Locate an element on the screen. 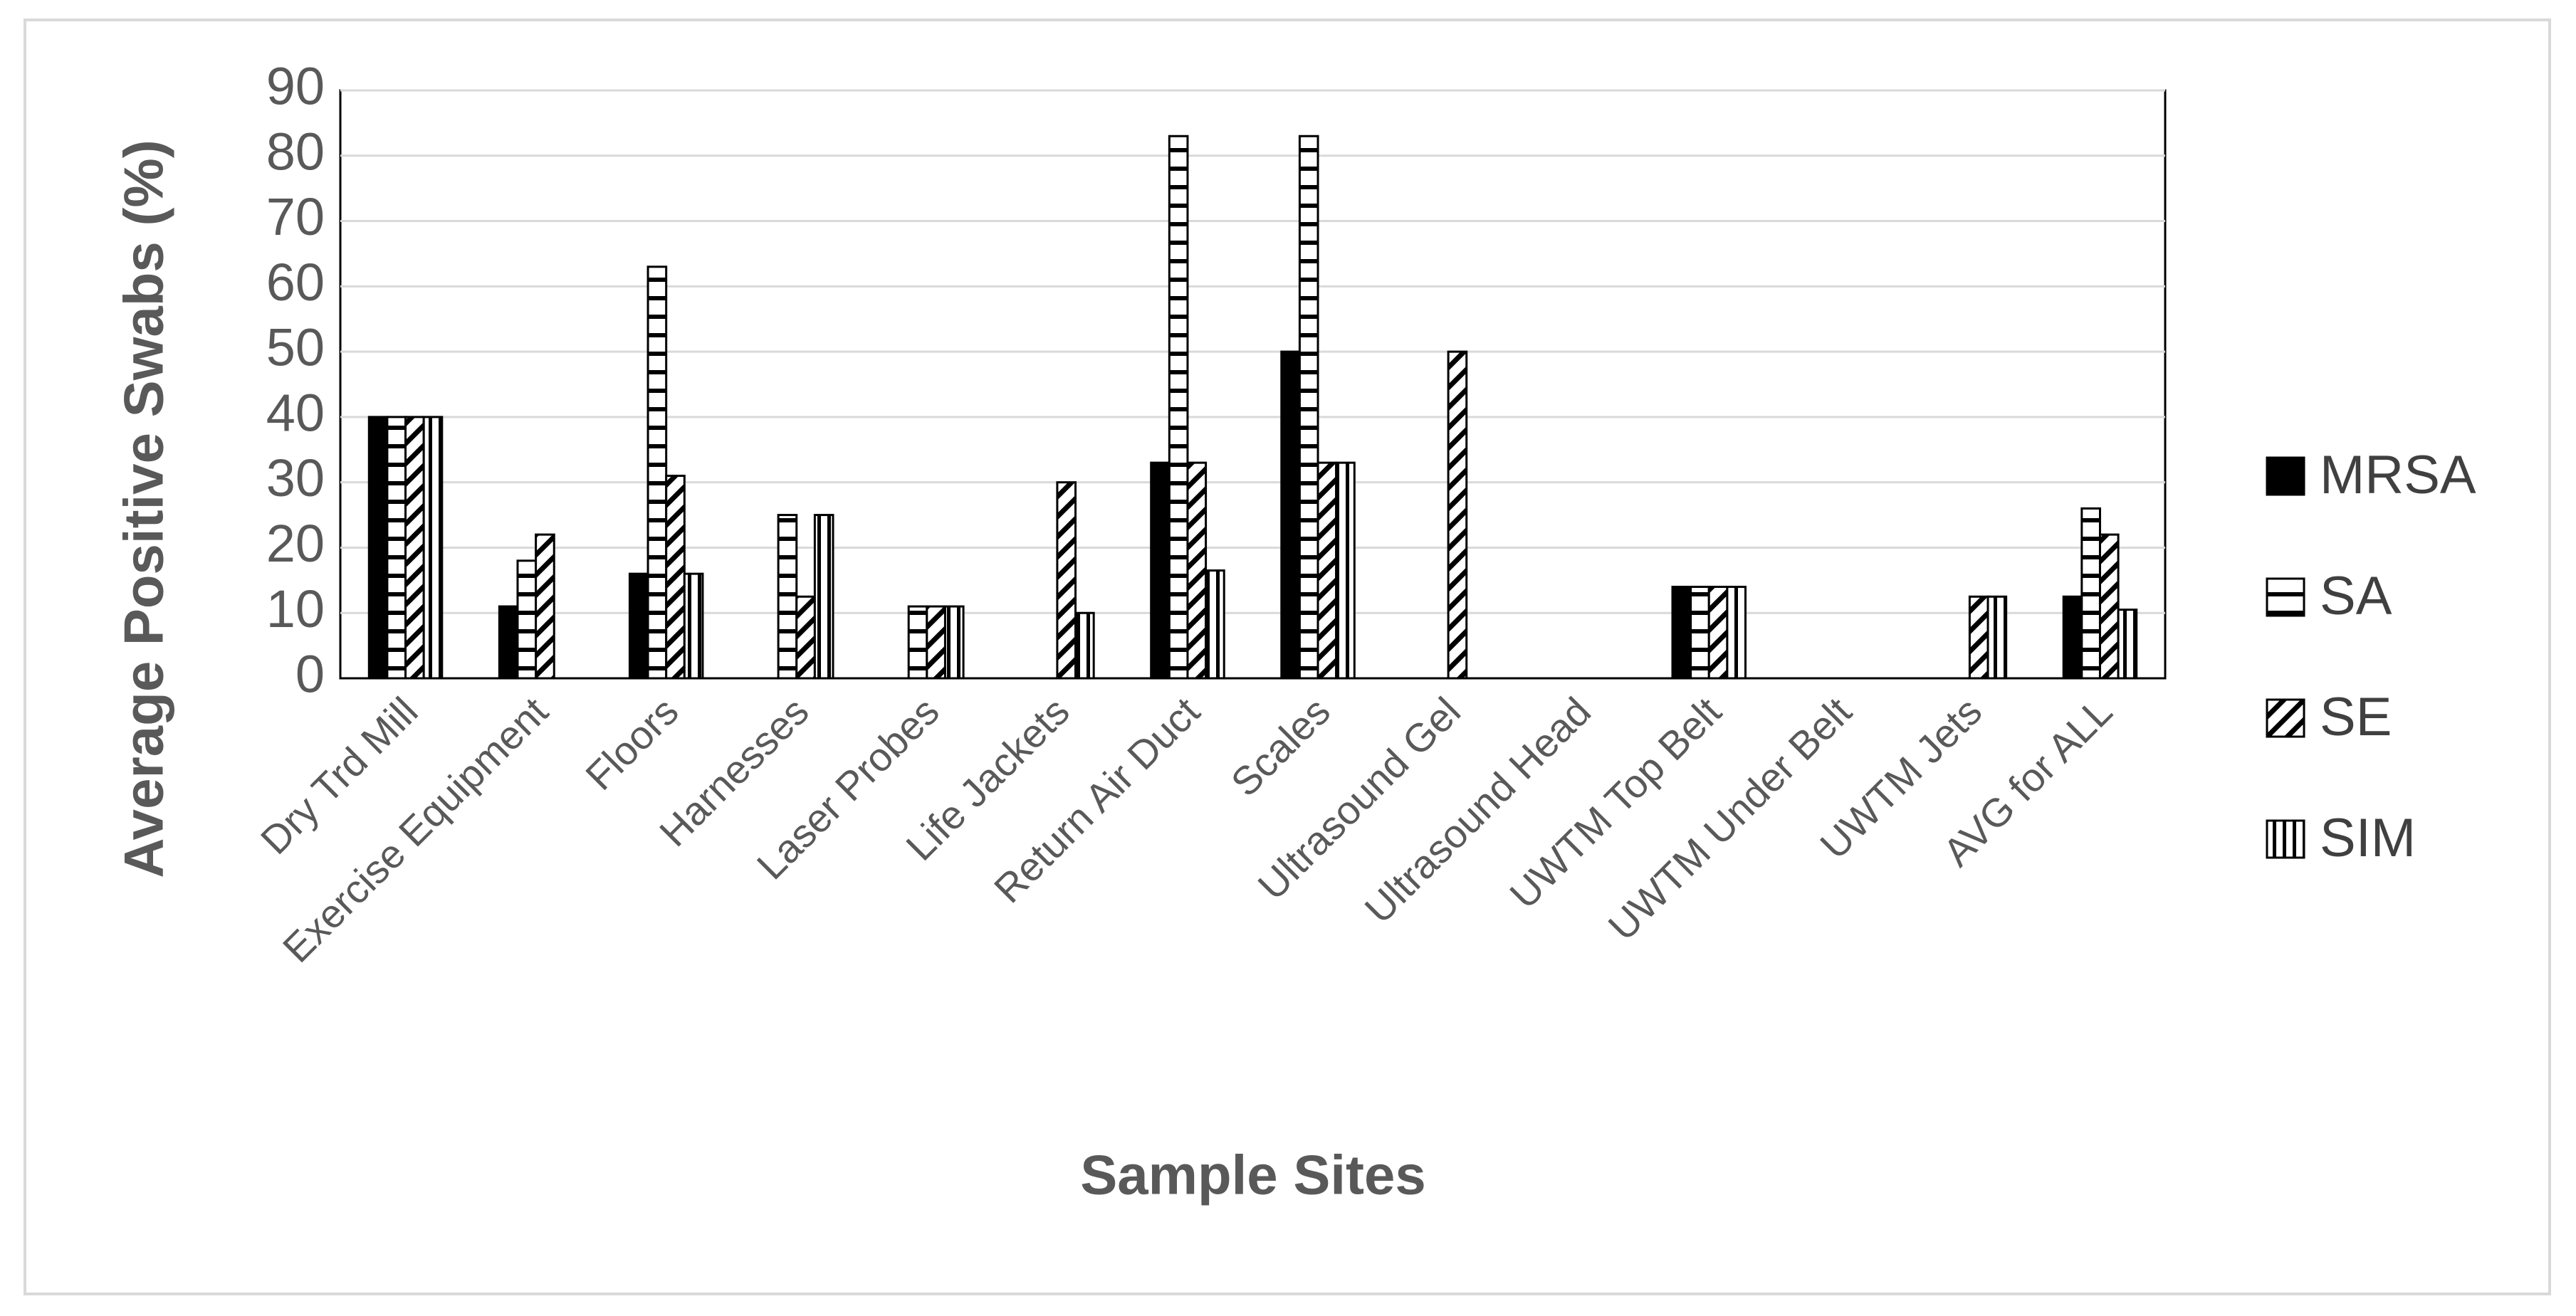 This screenshot has height=1316, width=2576. y-tick-label: 0 is located at coordinates (310, 674).